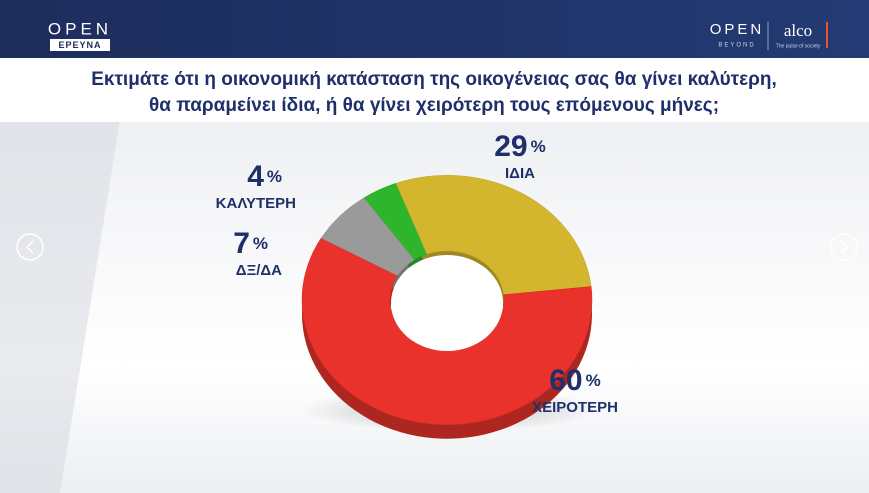 This screenshot has width=869, height=493. What do you see at coordinates (256, 203) in the screenshot?
I see `category-label: ΚΑΛΥΤΕΡΗ` at bounding box center [256, 203].